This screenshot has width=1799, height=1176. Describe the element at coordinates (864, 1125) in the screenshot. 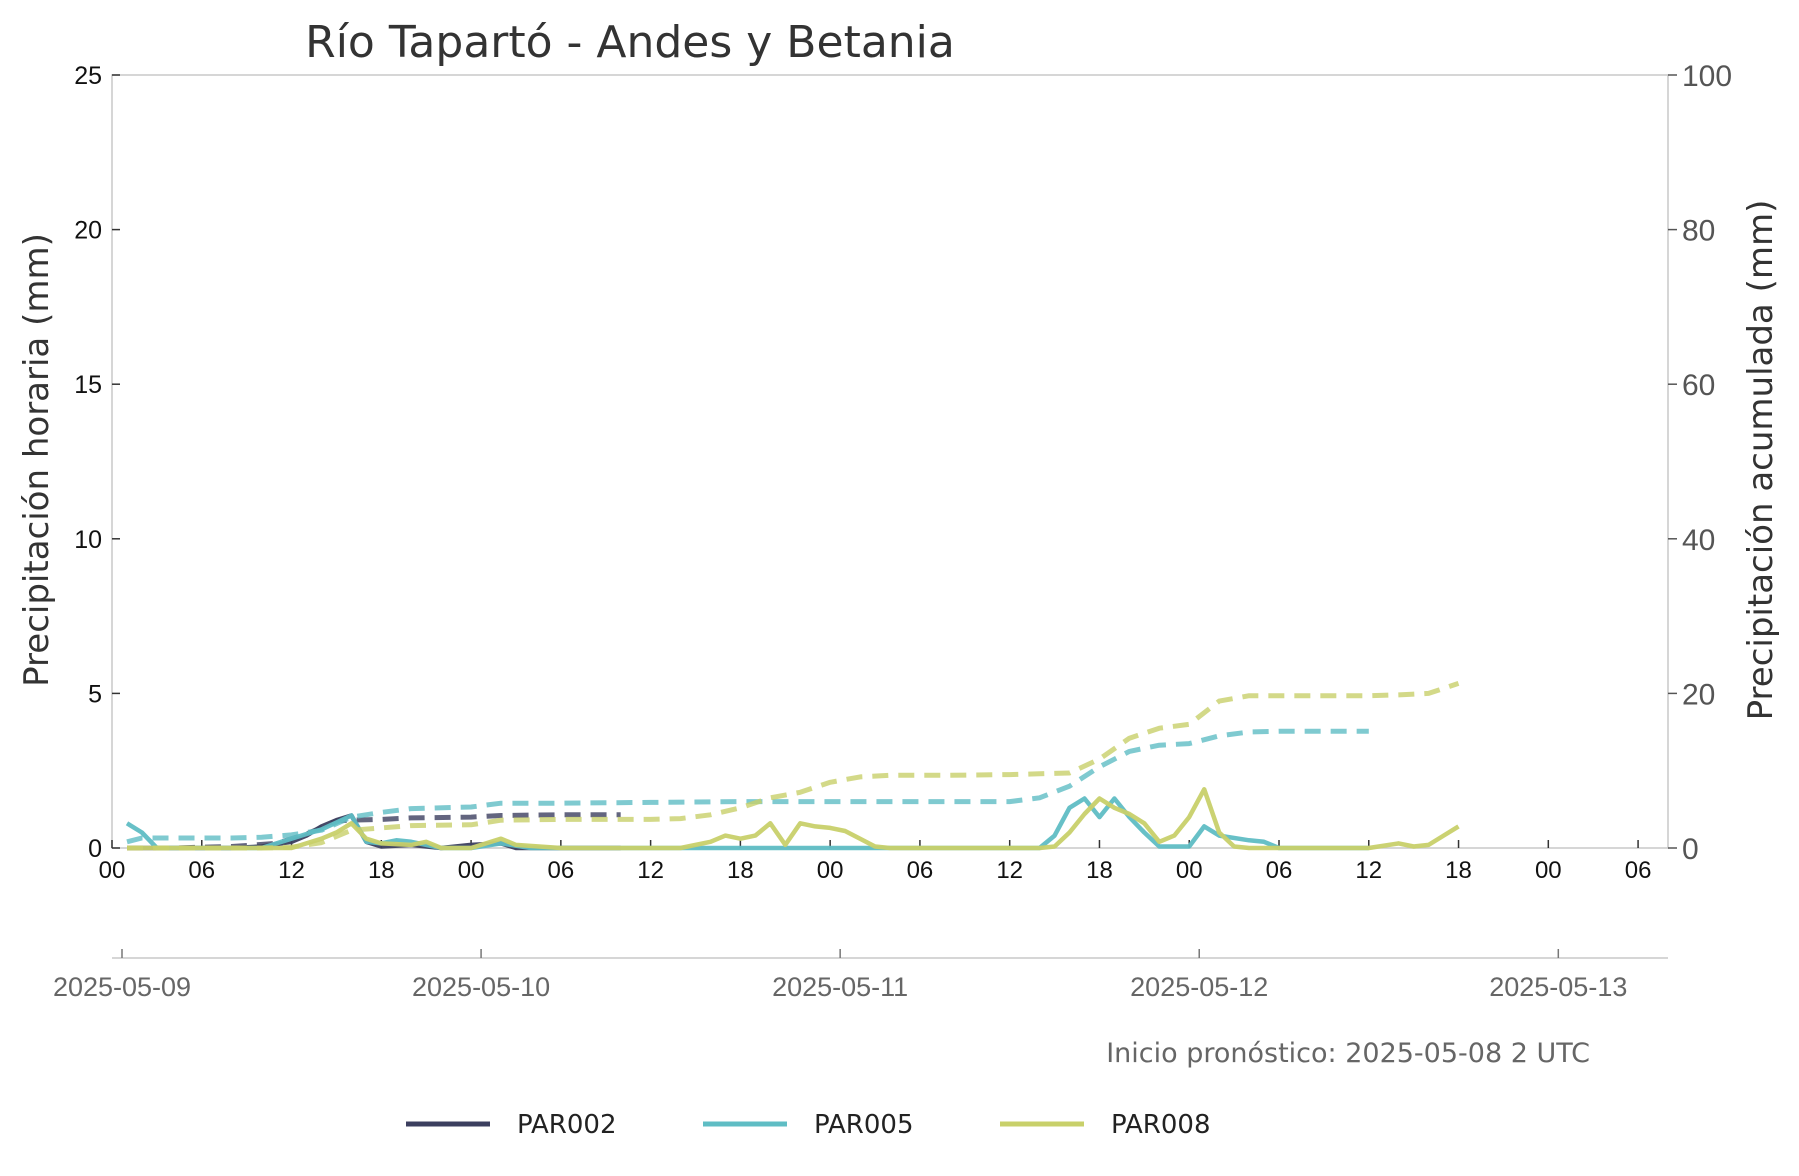

I see `legend-label-par005: PAR005` at that location.